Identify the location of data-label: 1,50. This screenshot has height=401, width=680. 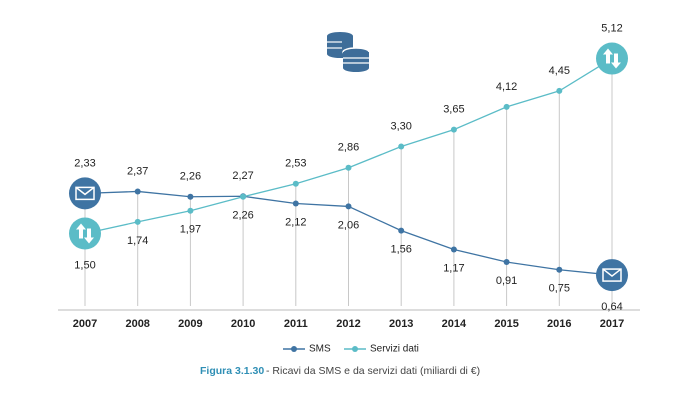
(84, 265).